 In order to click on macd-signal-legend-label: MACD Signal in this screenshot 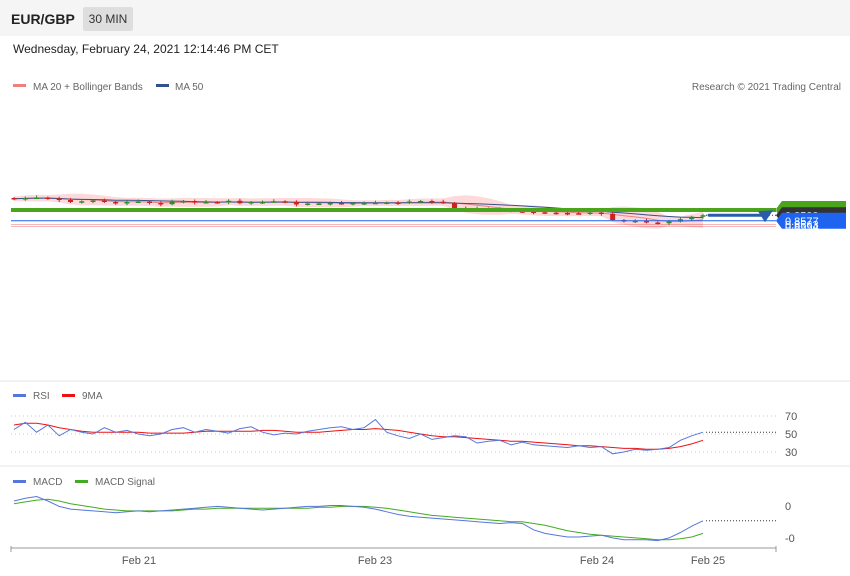, I will do `click(125, 482)`.